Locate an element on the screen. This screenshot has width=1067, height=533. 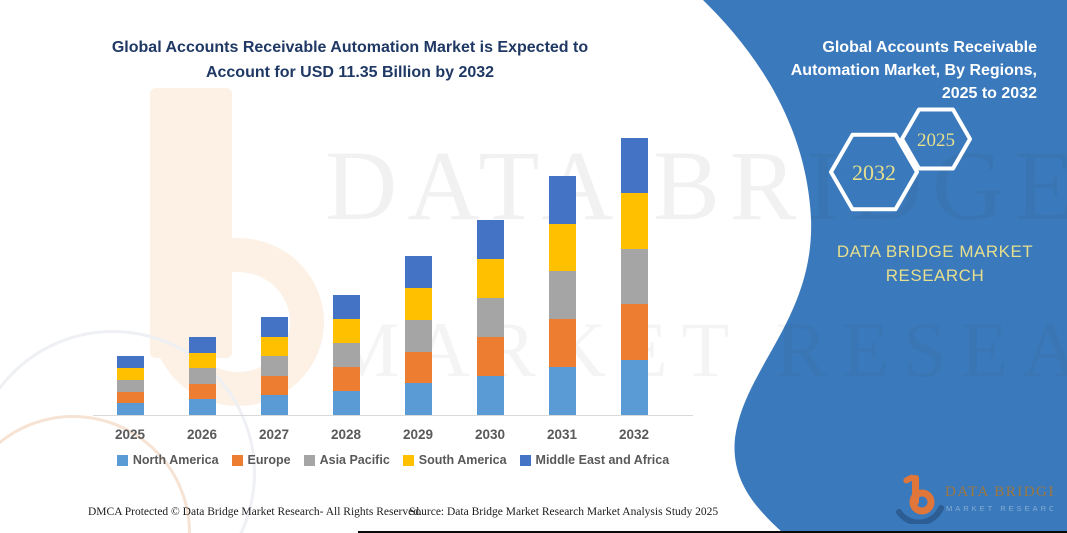
logo-swoosh is located at coordinates (920, 514).